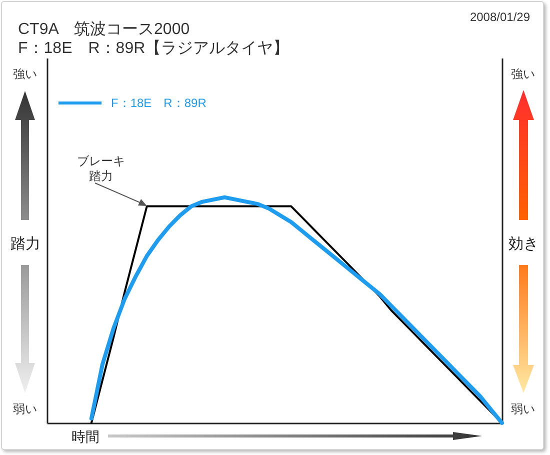  I want to click on text: 2008/01/29, so click(500, 17).